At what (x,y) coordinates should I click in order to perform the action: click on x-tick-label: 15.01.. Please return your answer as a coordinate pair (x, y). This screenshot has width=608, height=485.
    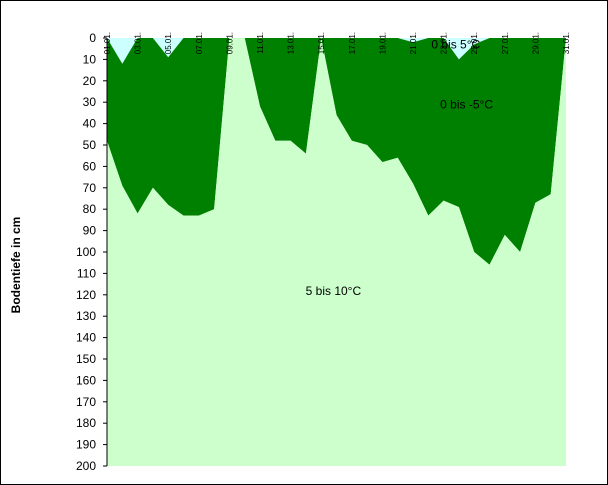
    Looking at the image, I should click on (321, 43).